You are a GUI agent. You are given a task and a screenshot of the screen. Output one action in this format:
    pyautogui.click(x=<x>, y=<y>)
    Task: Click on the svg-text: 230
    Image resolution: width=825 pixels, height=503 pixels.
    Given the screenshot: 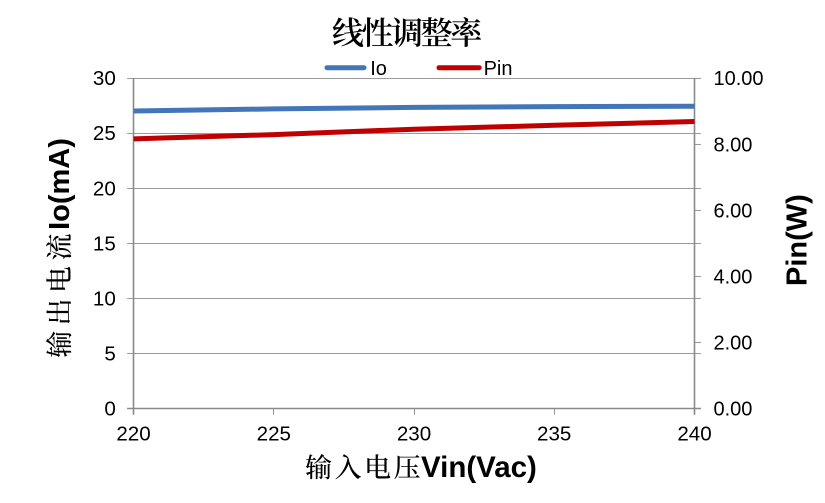 What is the action you would take?
    pyautogui.click(x=414, y=433)
    